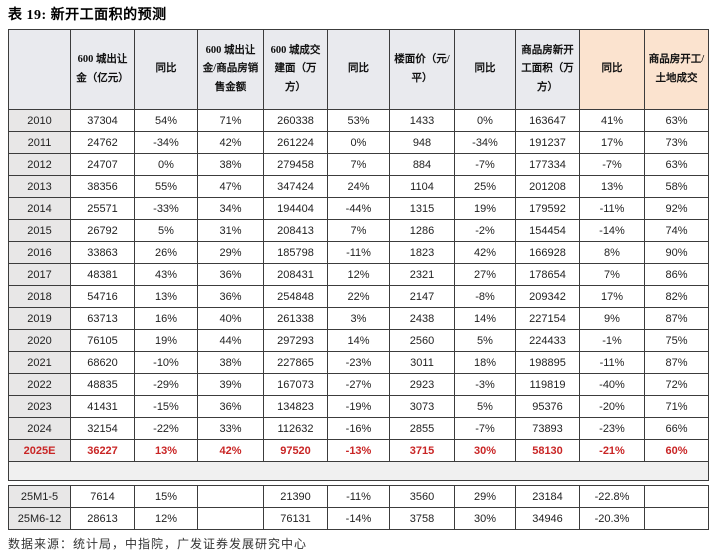 Image resolution: width=719 pixels, height=552 pixels. What do you see at coordinates (547, 518) in the screenshot?
I see `table-cell: 34946` at bounding box center [547, 518].